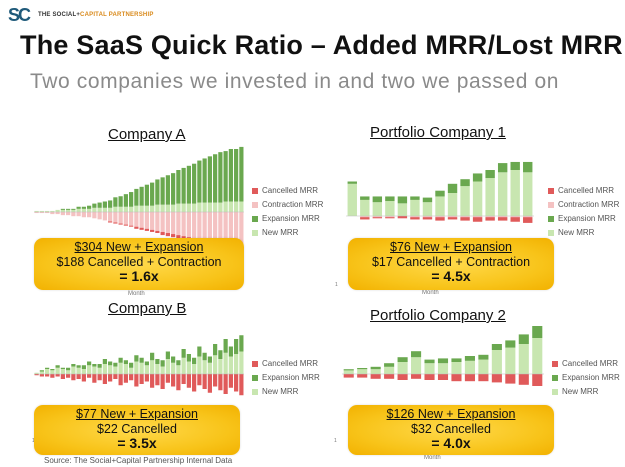 This screenshot has width=625, height=467. I want to click on x-tick-portfolio-2: 1, so click(335, 441).